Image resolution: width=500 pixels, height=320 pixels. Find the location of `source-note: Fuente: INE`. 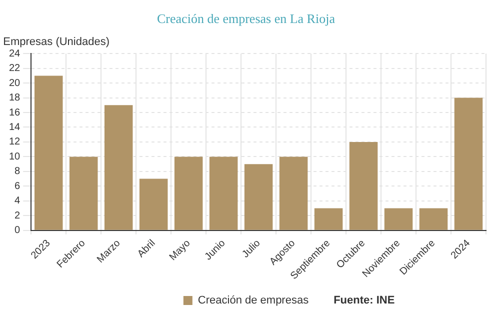

source-note: Fuente: INE is located at coordinates (364, 300).